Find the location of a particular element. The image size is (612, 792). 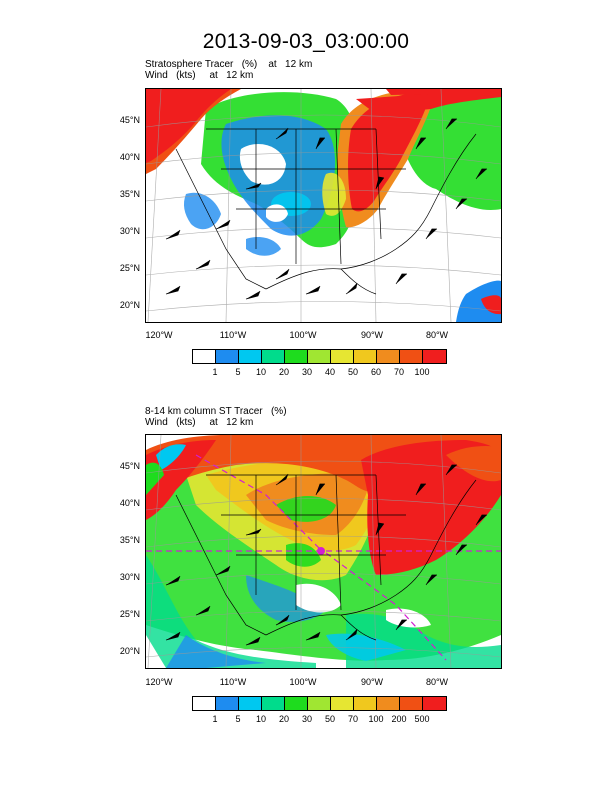

panel2-lat-label: 35°N is located at coordinates (129, 540).